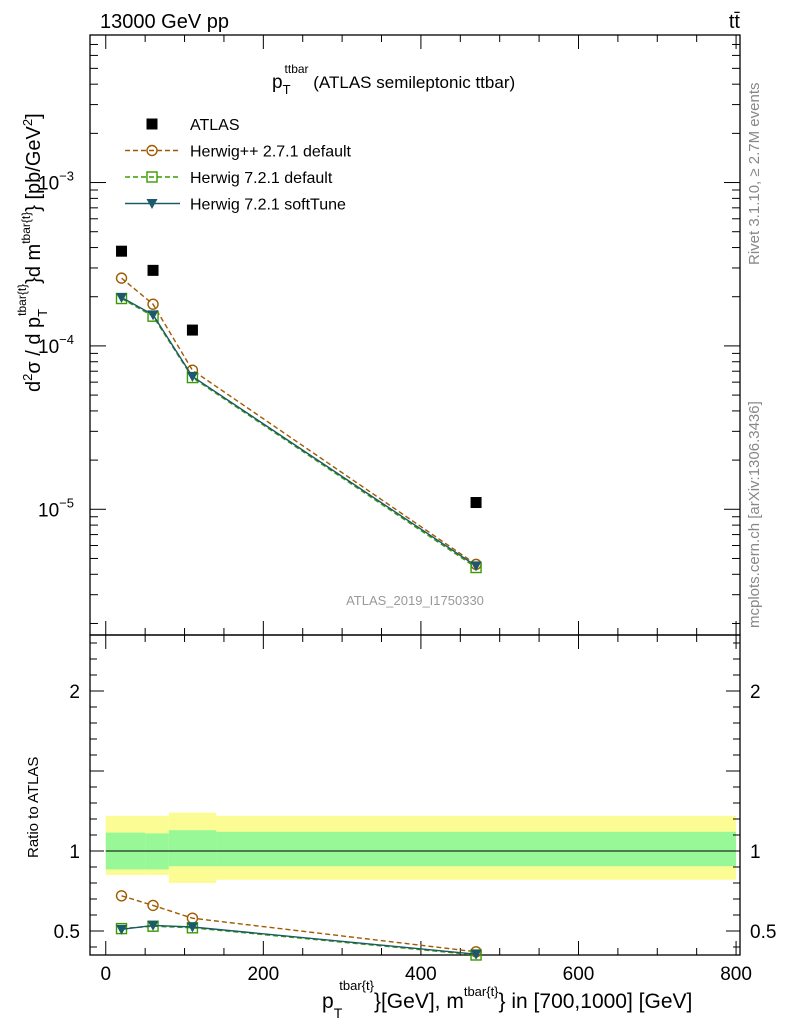 The image size is (786, 1024). What do you see at coordinates (393, 79) in the screenshot?
I see `plot-title: pTttbar (ATLAS semileptonic ttbar)` at bounding box center [393, 79].